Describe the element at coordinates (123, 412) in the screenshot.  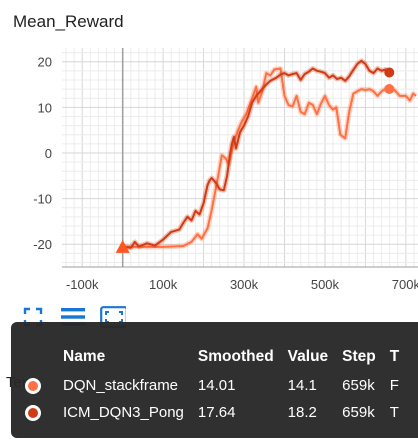
I see `row-name: ICM_DQN3_Pong` at that location.